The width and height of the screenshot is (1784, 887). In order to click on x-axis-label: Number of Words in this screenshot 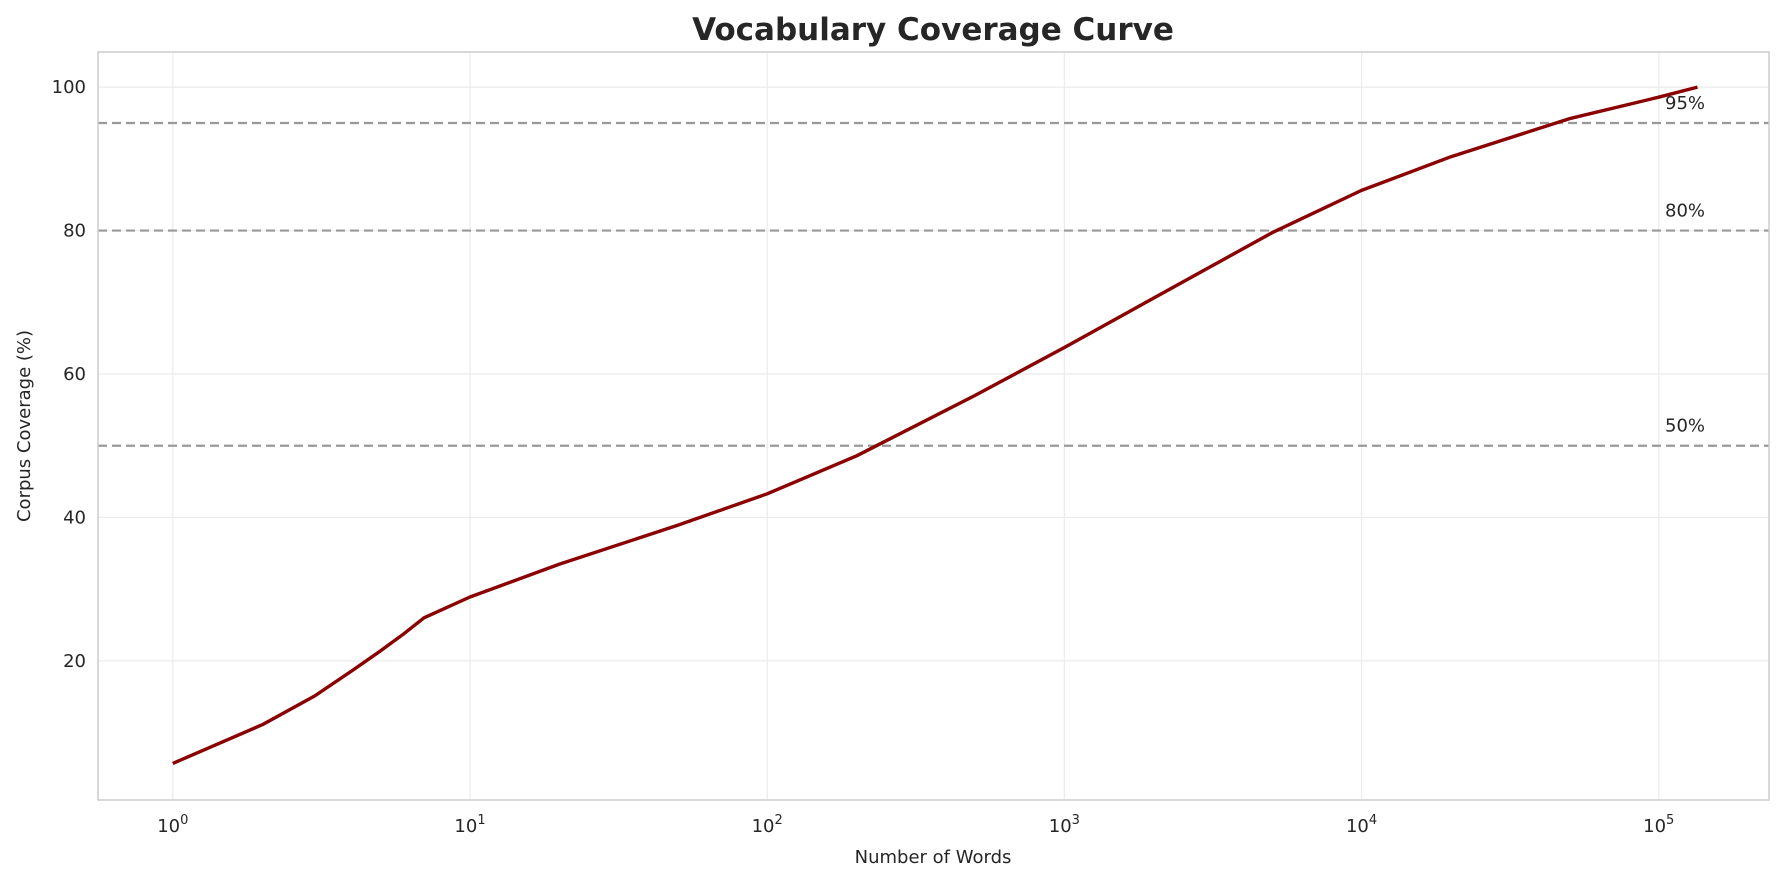, I will do `click(933, 857)`.